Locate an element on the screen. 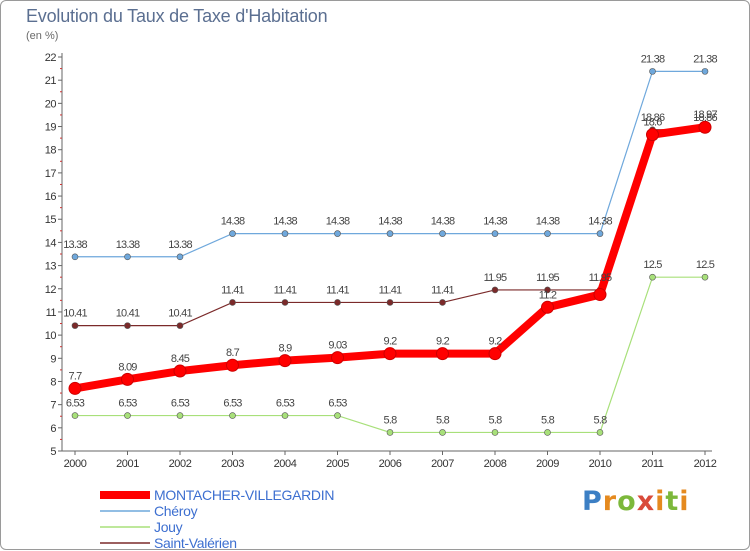 The height and width of the screenshot is (551, 750). y-tick-label: 9 is located at coordinates (53, 359).